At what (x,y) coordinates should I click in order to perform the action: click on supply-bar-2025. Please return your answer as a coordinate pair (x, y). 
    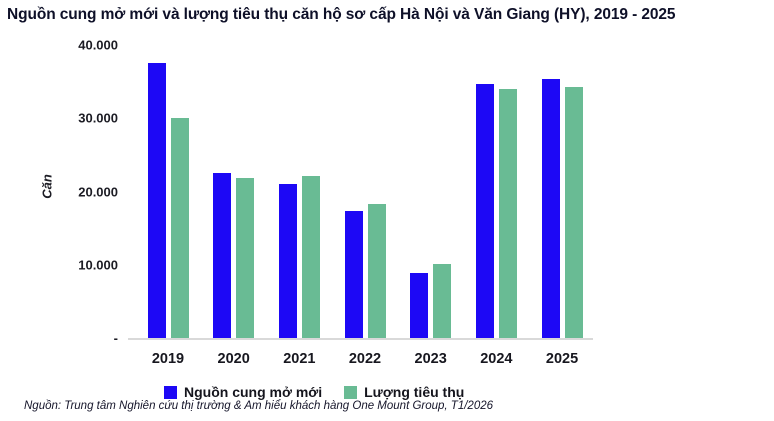
    Looking at the image, I should click on (550, 208).